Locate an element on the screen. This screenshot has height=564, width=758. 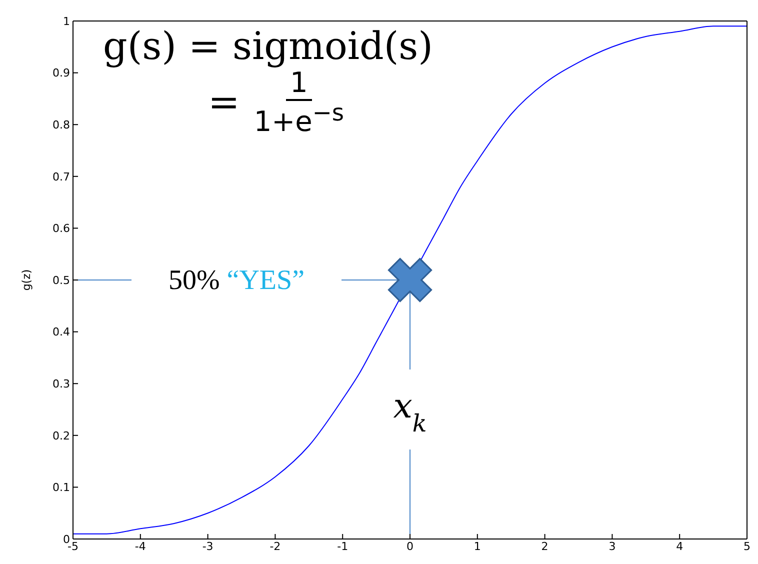
x-tick-label: -3 is located at coordinates (208, 546).